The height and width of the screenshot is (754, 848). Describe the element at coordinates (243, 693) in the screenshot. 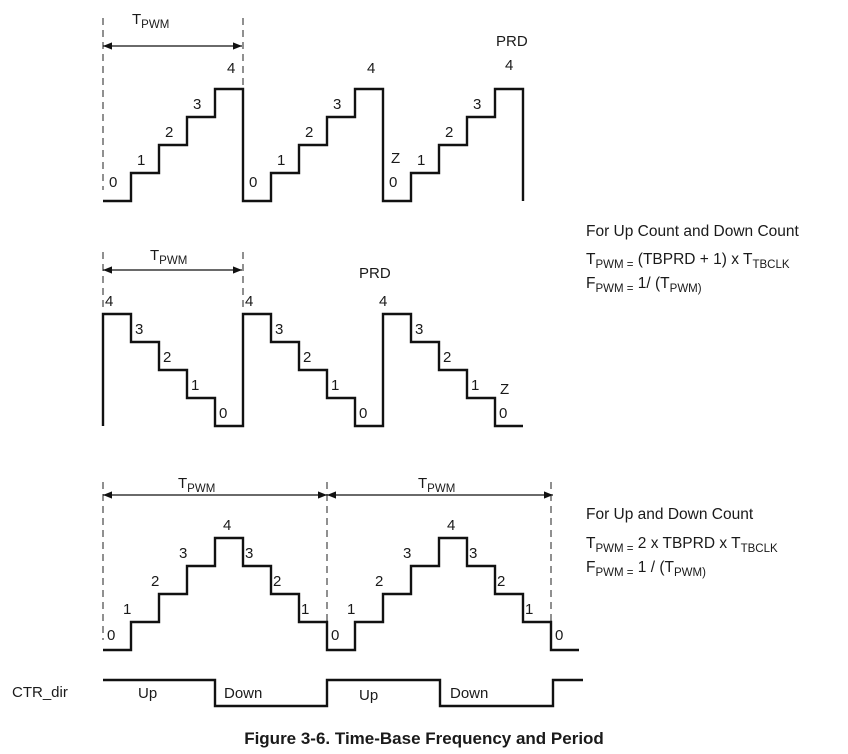

I see `ctr-dir-down-label-1: Down` at that location.